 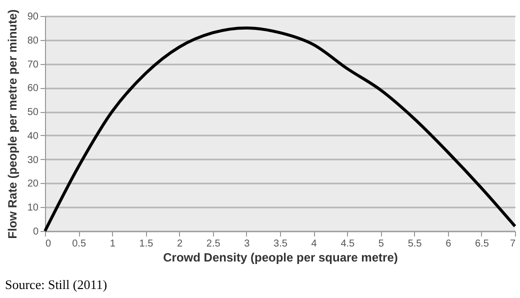 I want to click on x-tick-label: 4.5, so click(x=348, y=244).